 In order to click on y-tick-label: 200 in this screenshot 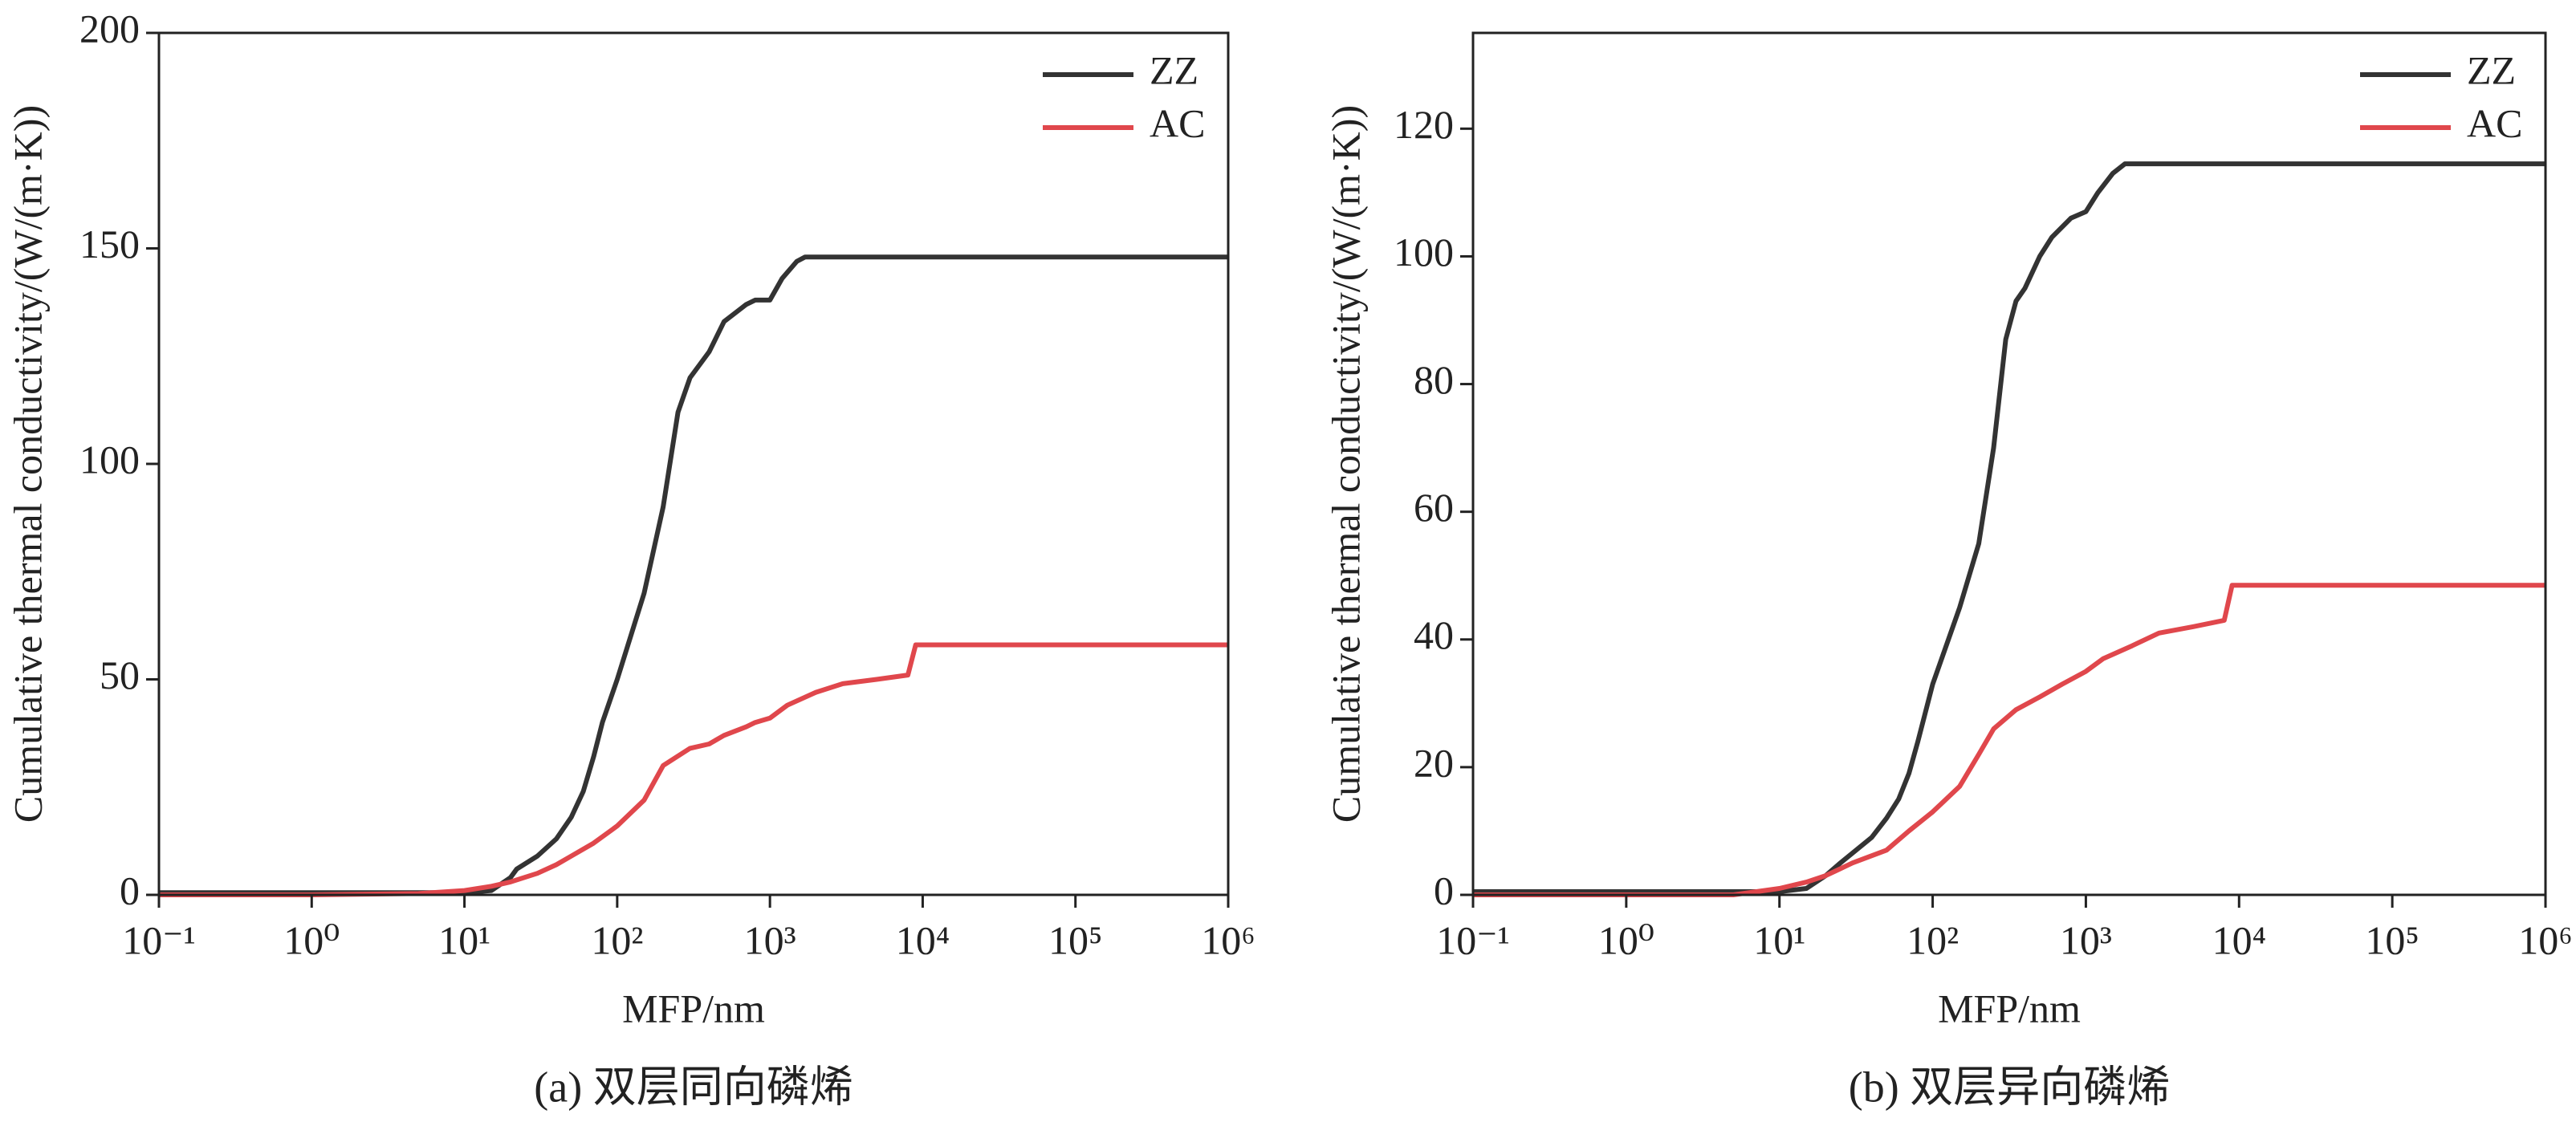, I will do `click(110, 28)`.